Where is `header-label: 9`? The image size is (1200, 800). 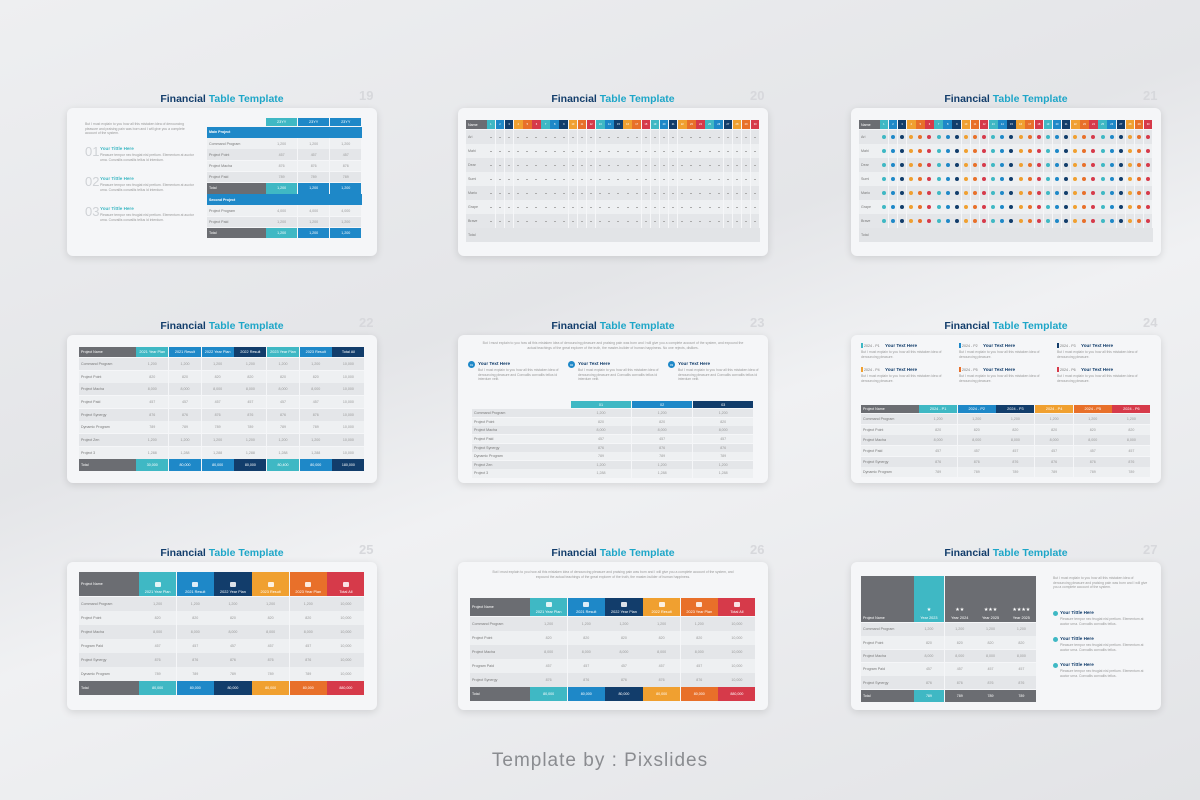
header-label: 9 is located at coordinates (957, 124).